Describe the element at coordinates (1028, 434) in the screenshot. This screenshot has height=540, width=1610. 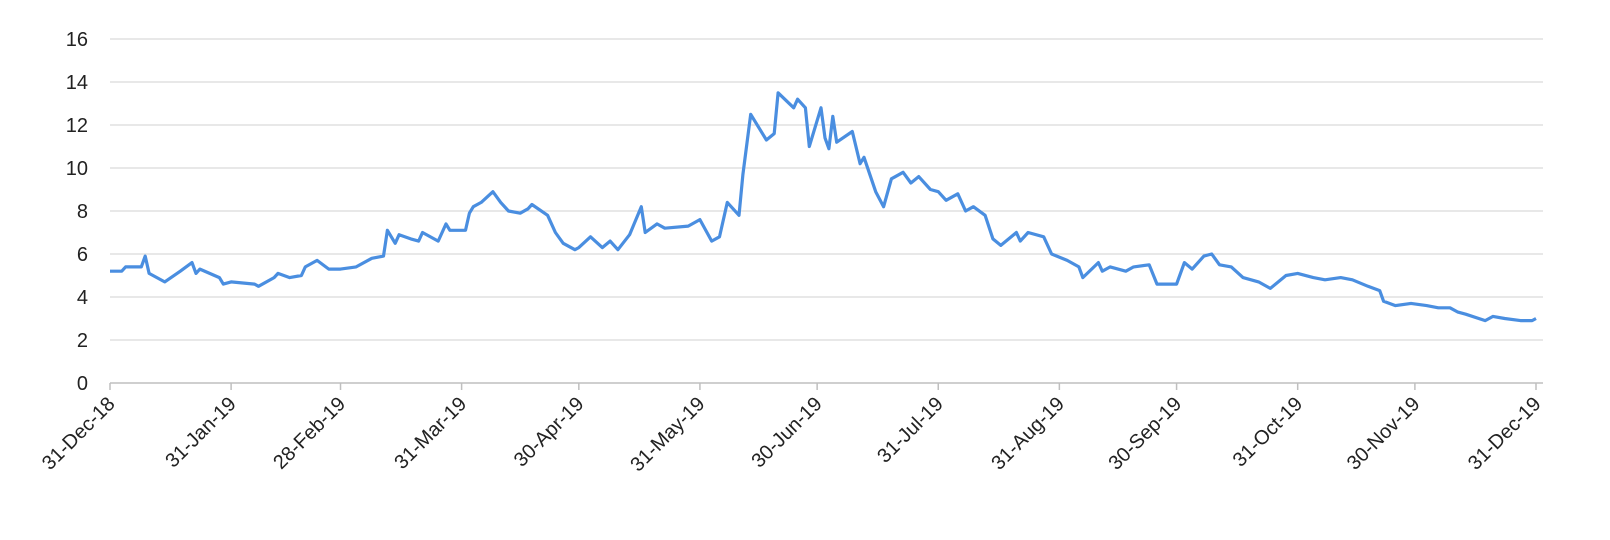
I see `x-tick-label: 31-Aug-19` at that location.